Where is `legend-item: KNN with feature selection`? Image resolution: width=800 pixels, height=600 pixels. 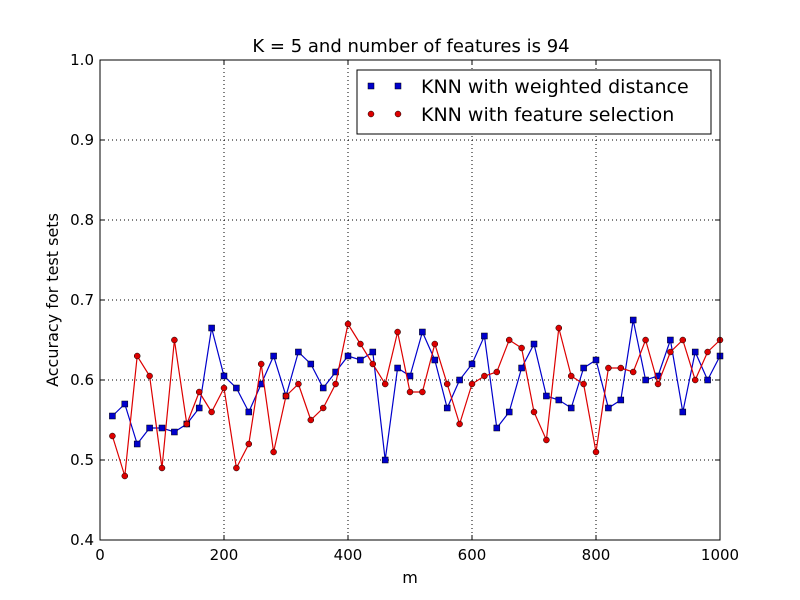
legend-item: KNN with feature selection is located at coordinates (520, 115).